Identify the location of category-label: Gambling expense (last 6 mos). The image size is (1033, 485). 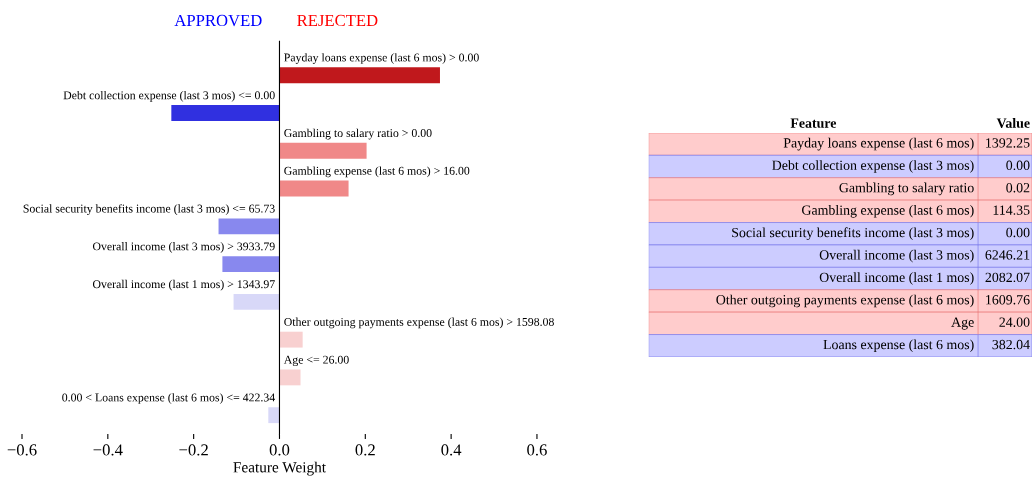
(888, 211).